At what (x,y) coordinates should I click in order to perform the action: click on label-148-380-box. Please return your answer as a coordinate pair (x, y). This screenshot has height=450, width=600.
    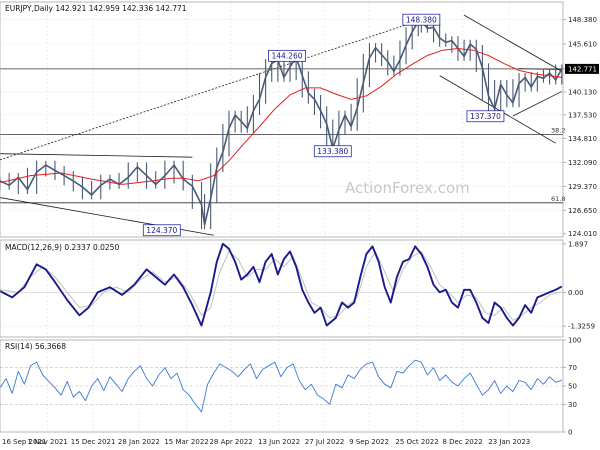
    Looking at the image, I should click on (421, 19).